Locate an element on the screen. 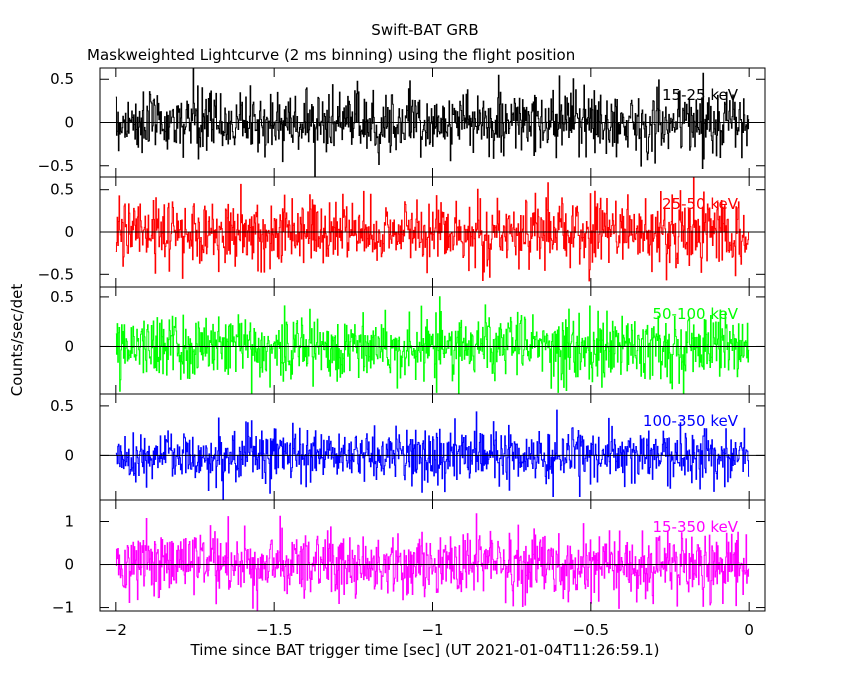  x-axis: −2 −1.5 −1 −0.5 0 is located at coordinates (429, 630).